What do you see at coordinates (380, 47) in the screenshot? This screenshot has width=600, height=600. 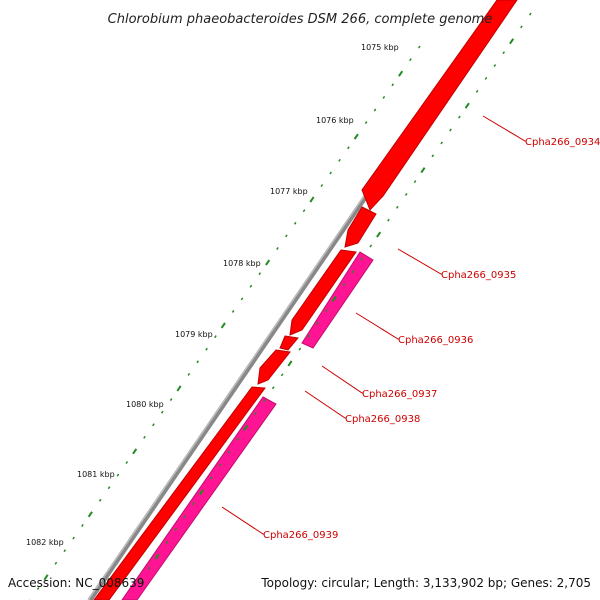 I see `ruler-label: 1075 kbp` at bounding box center [380, 47].